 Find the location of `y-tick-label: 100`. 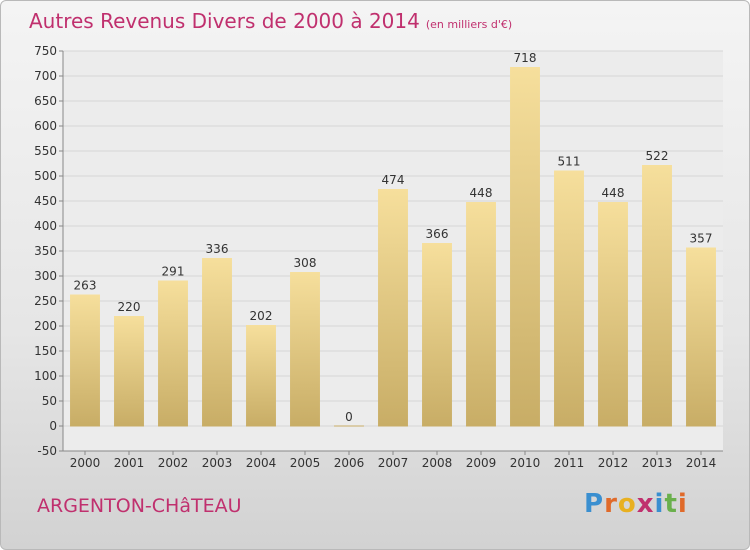

y-tick-label: 100 is located at coordinates (45, 376).